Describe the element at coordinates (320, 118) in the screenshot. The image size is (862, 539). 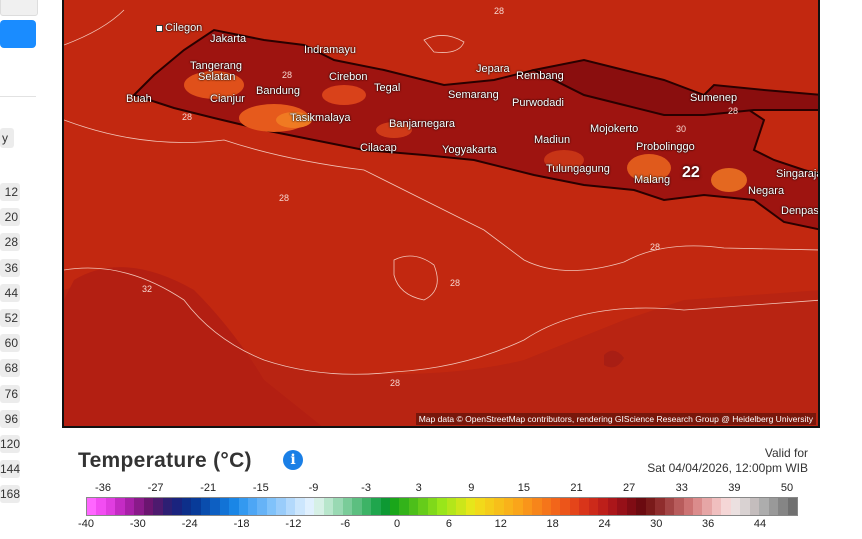
I see `city-label: Tasikmalaya` at that location.